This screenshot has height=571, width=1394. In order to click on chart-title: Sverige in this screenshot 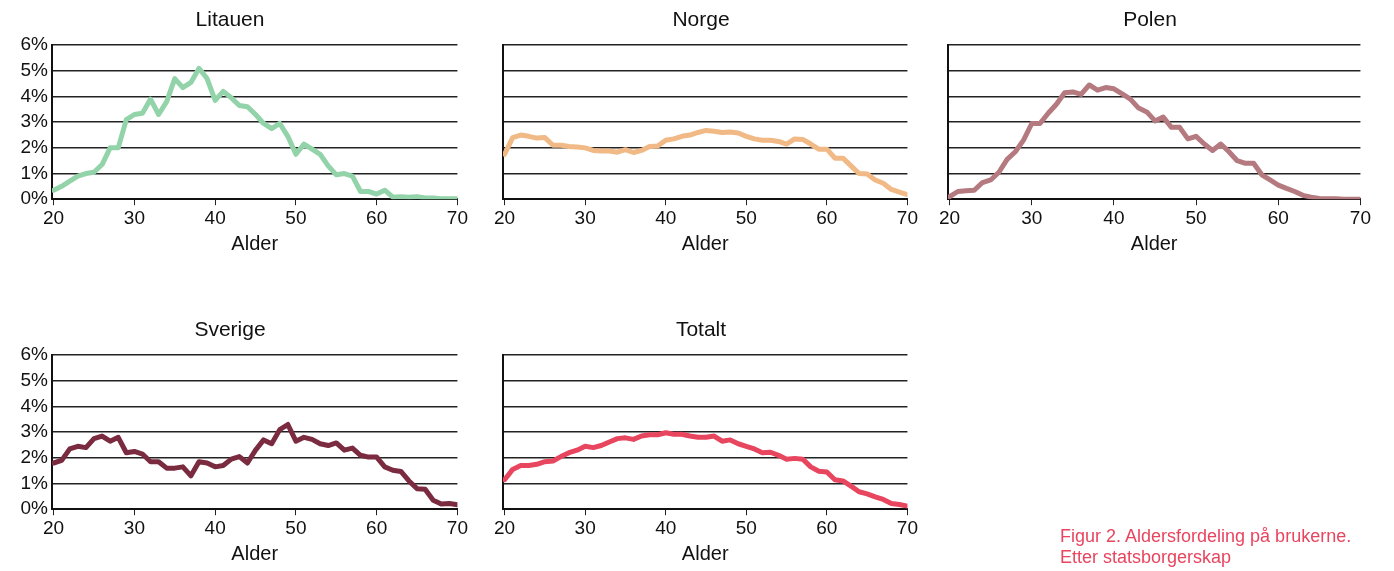, I will do `click(230, 329)`.